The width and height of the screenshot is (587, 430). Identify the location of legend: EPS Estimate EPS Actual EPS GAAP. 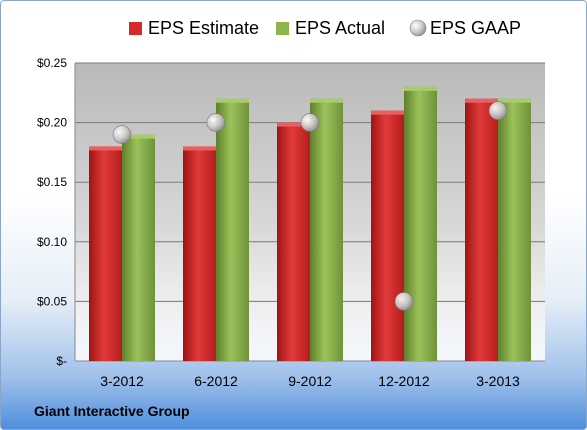
(325, 28).